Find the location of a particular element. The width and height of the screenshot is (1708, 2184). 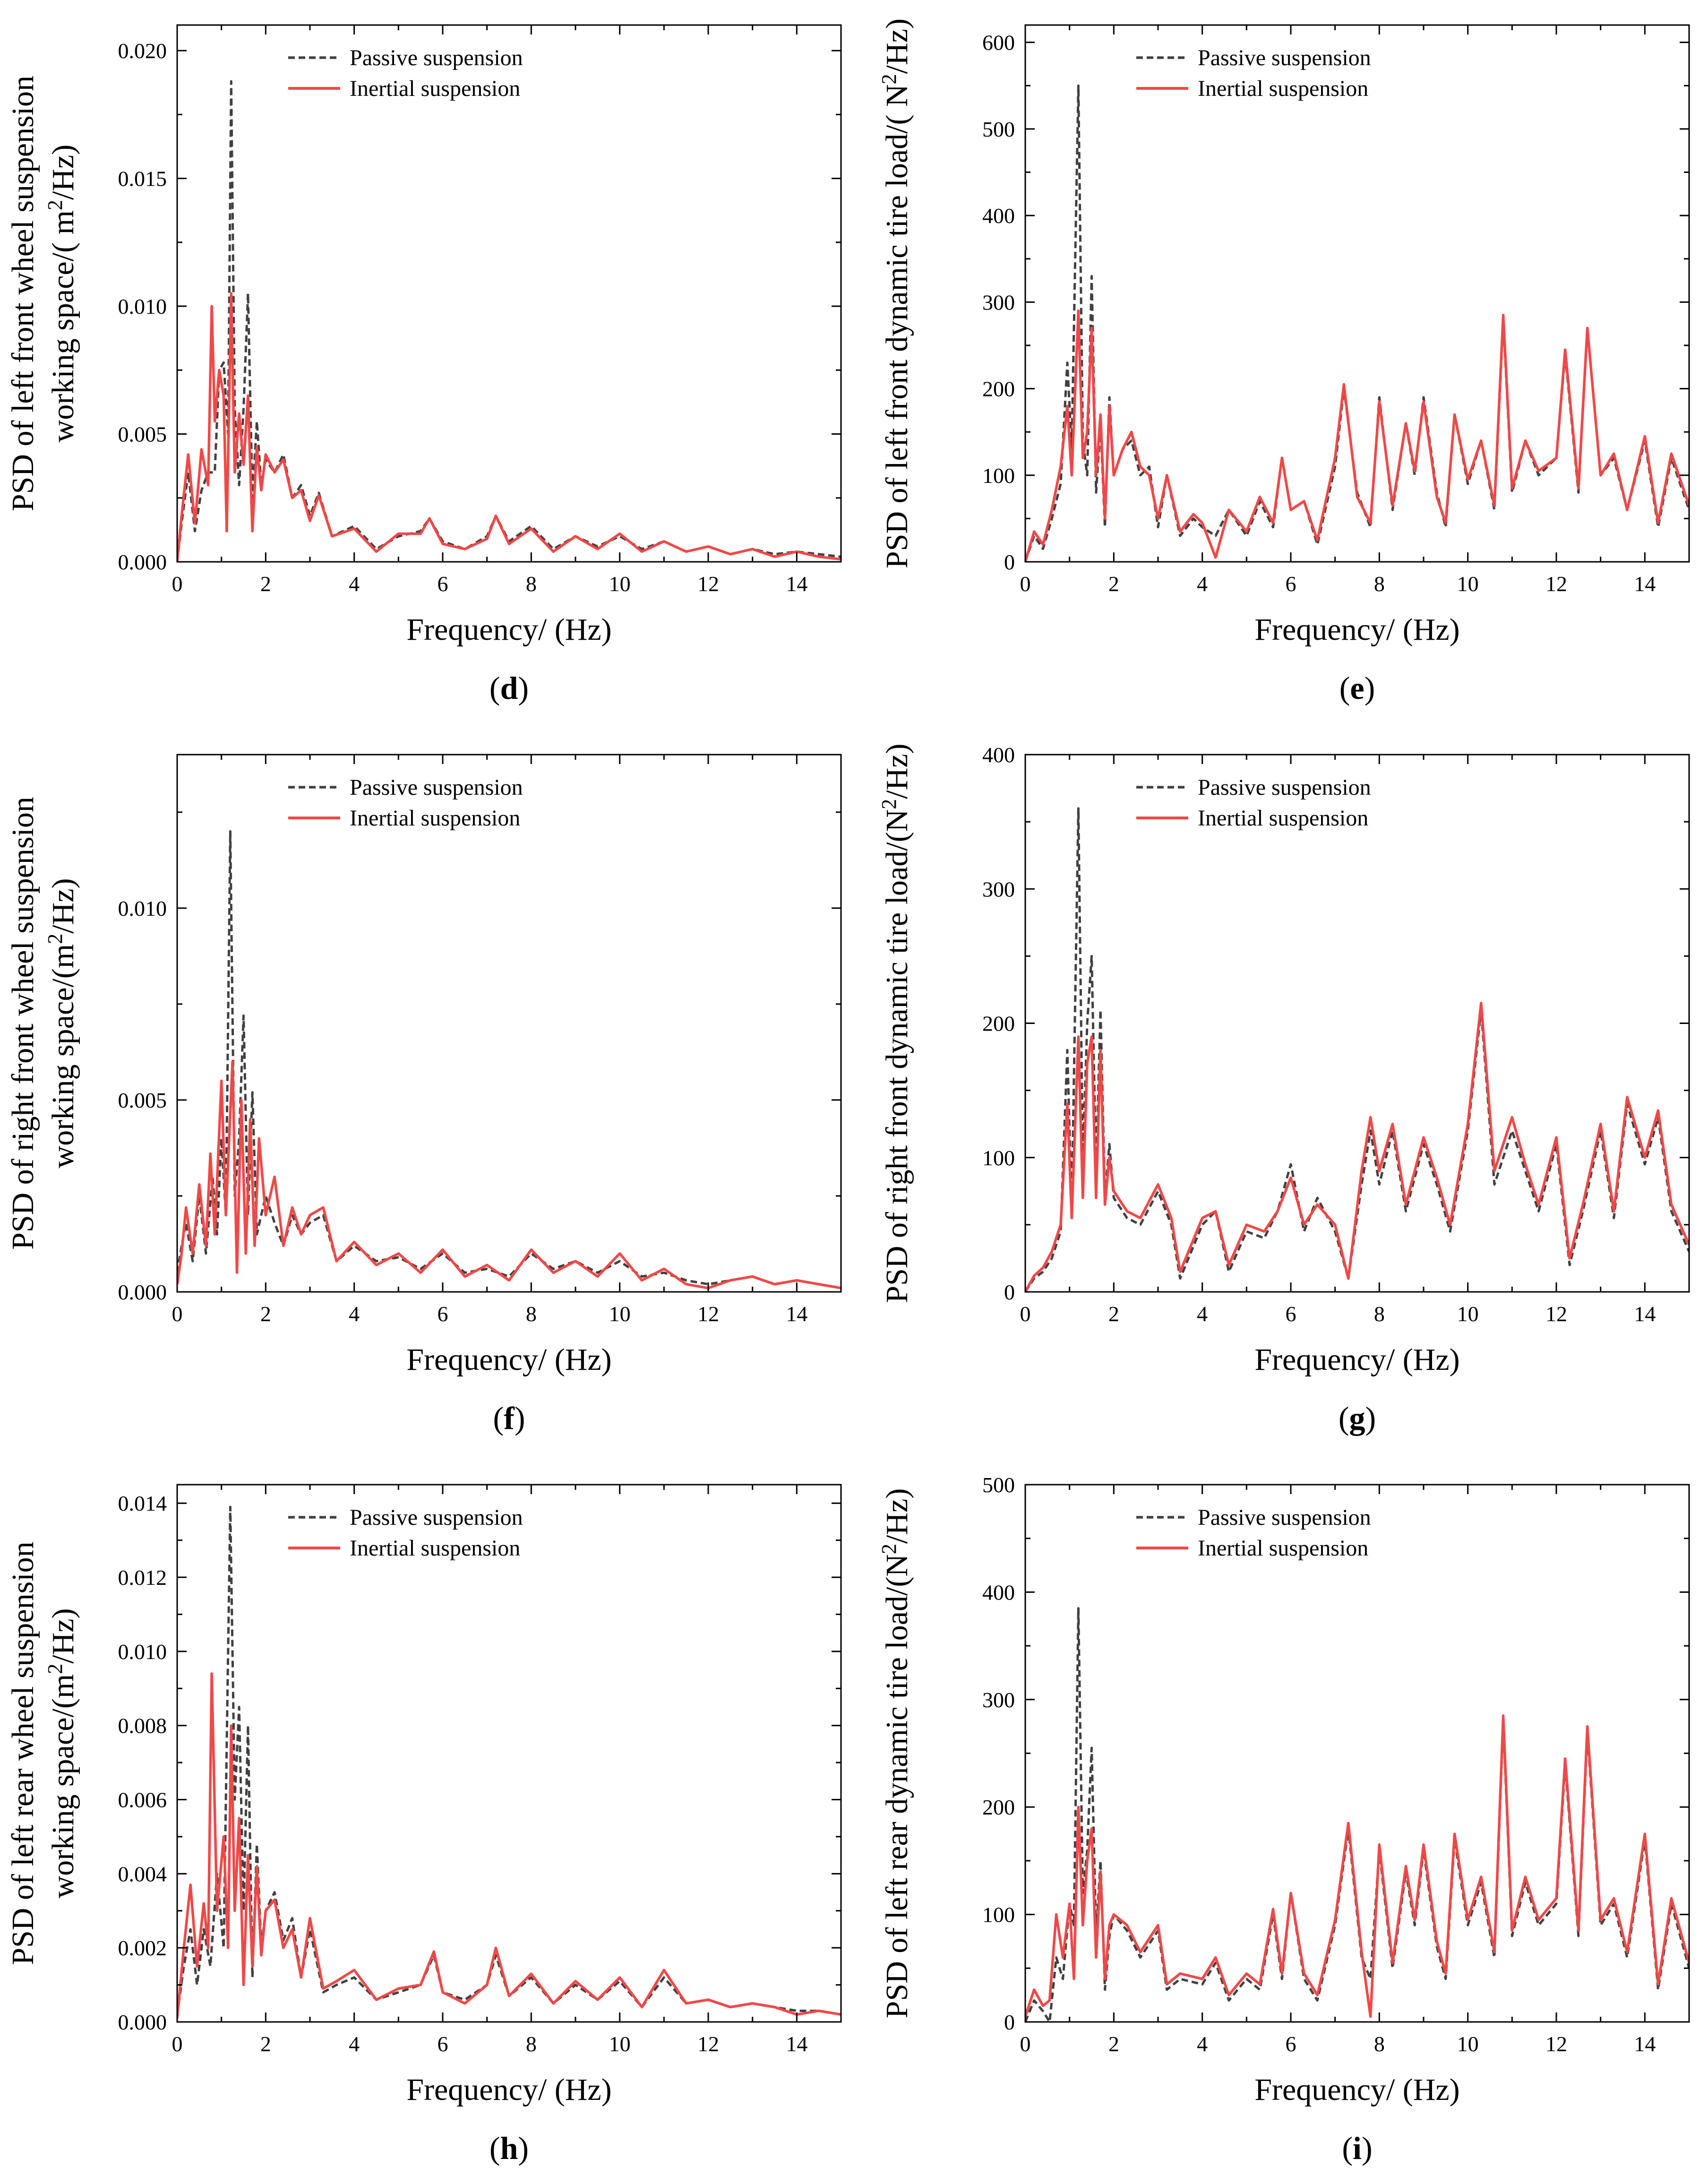

panel-label-letter: e is located at coordinates (1357, 688).